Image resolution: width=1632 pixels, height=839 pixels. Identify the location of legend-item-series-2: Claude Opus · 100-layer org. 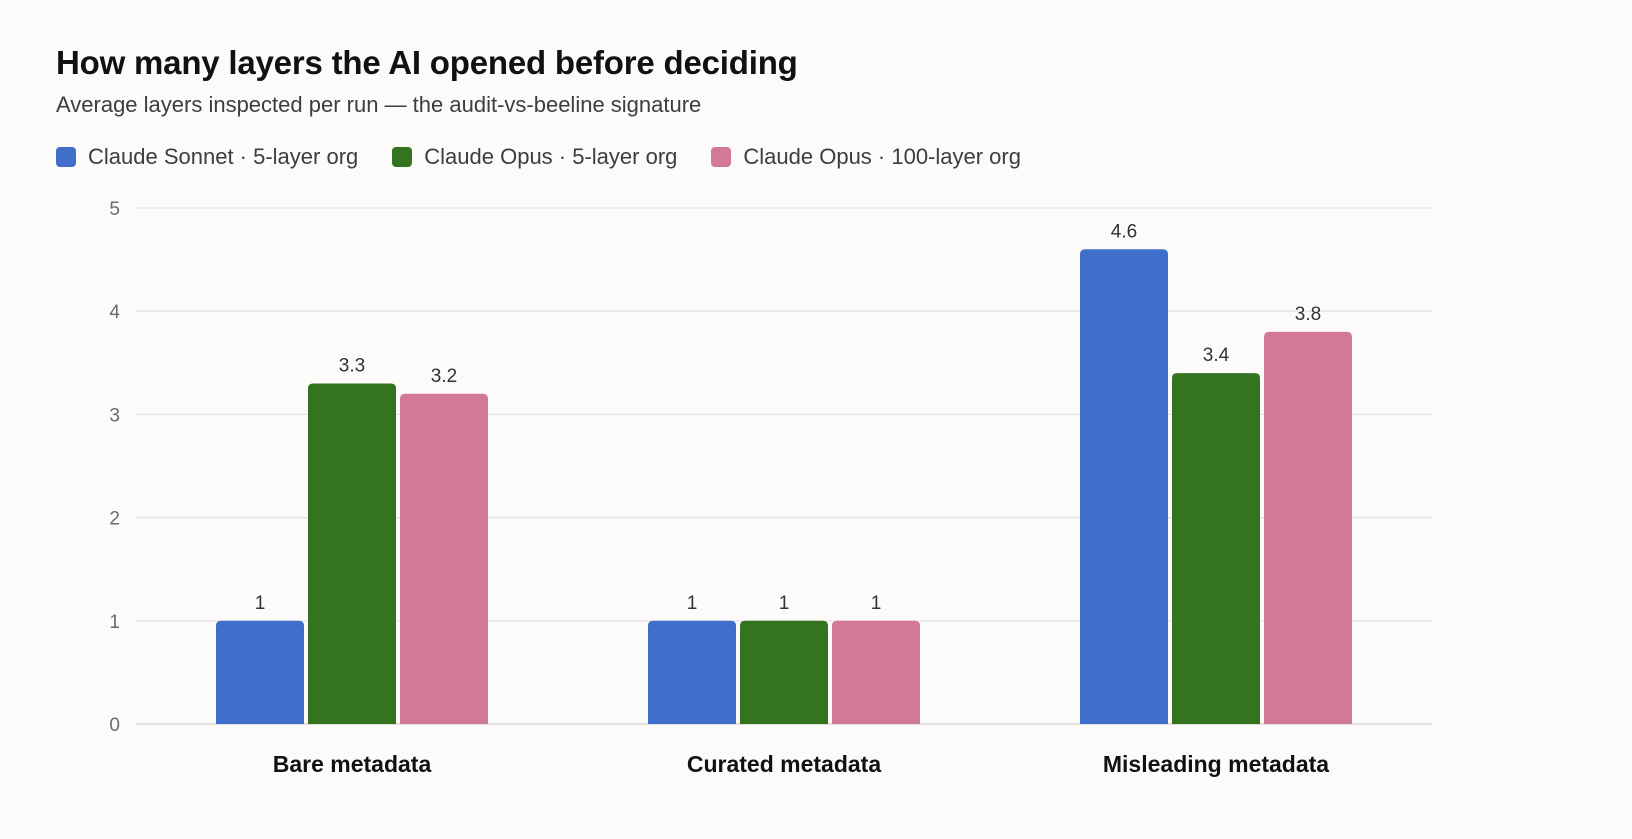
(866, 157).